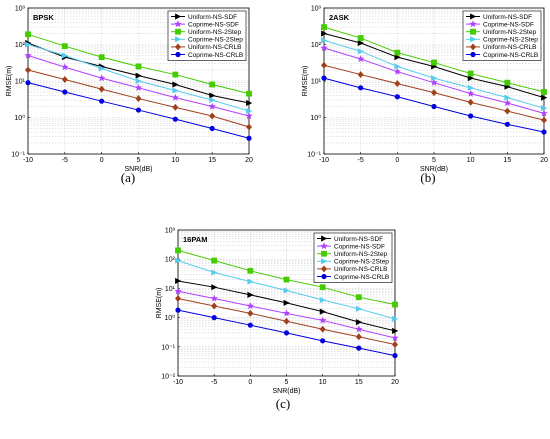 The image size is (550, 439). What do you see at coordinates (168, 347) in the screenshot?
I see `y-tick-label: 10⁻¹` at bounding box center [168, 347].